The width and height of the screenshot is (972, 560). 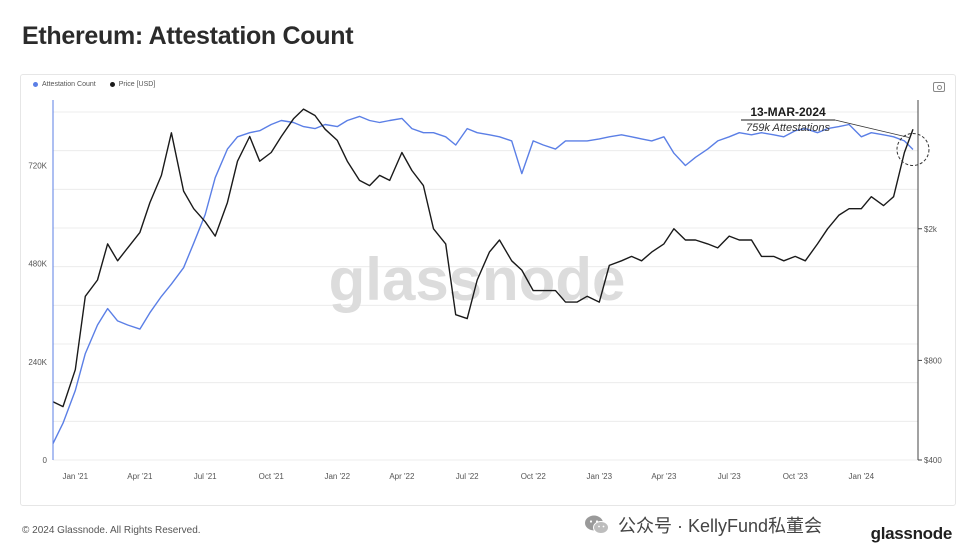 I want to click on x-tick-label: Jan '21, so click(x=75, y=476).